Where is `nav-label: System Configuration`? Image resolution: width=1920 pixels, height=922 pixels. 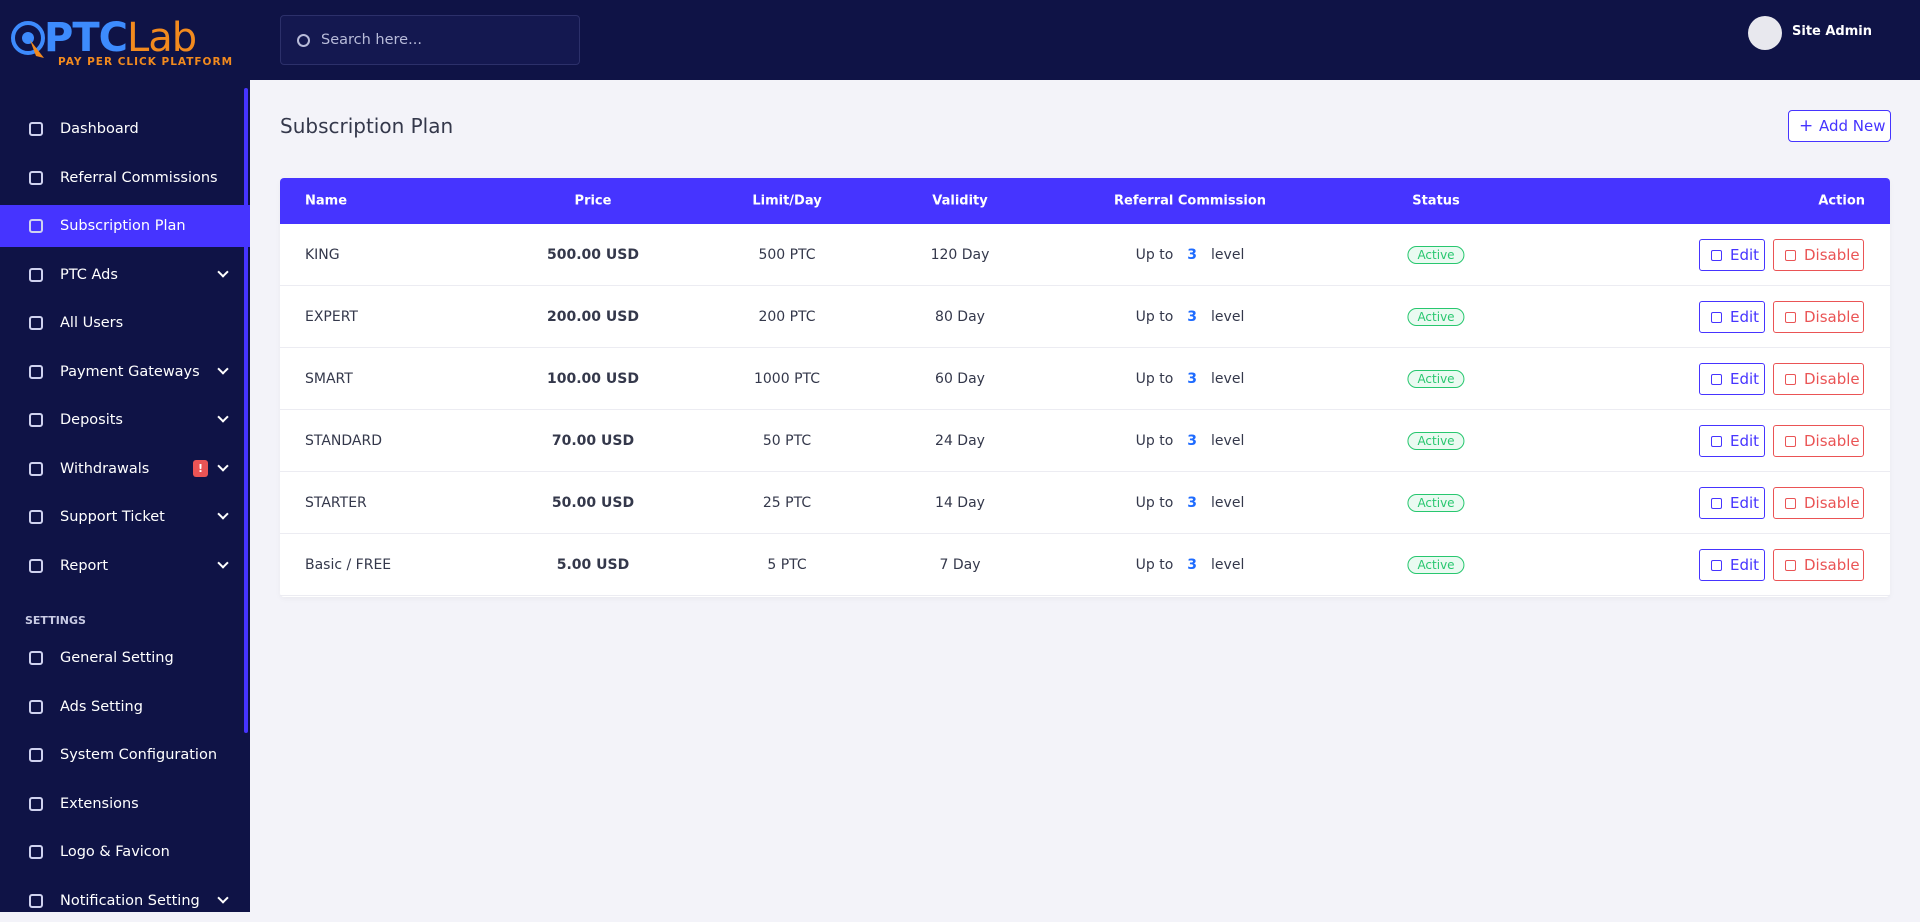 nav-label: System Configuration is located at coordinates (139, 755).